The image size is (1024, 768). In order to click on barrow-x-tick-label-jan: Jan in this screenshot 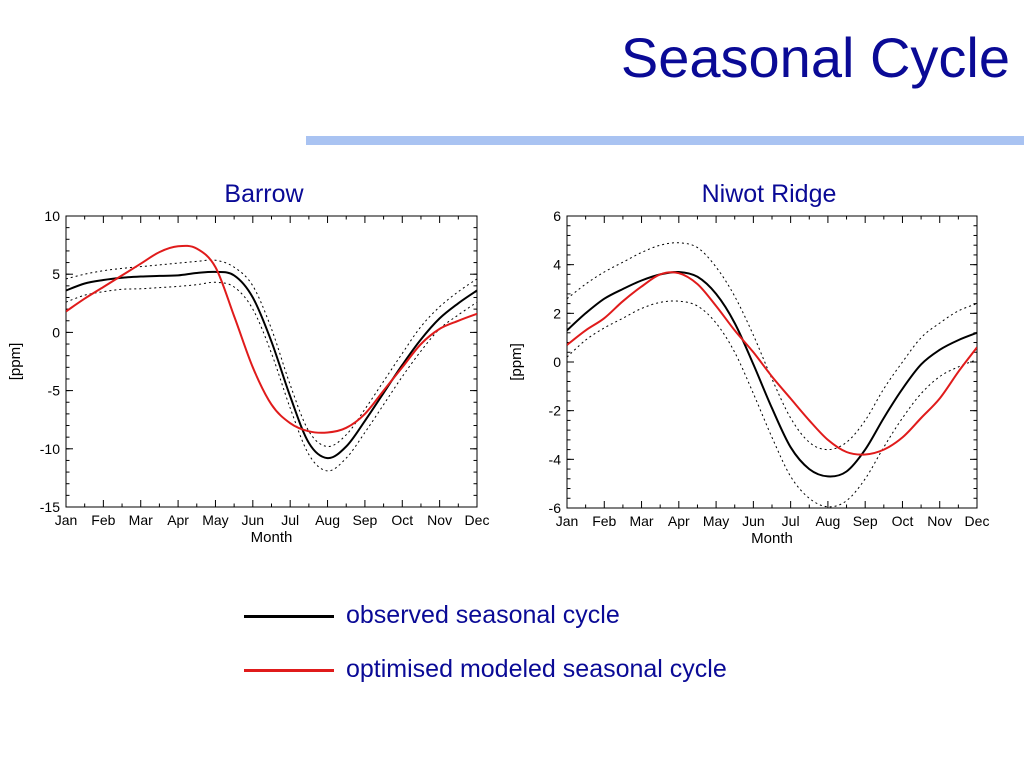, I will do `click(66, 520)`.